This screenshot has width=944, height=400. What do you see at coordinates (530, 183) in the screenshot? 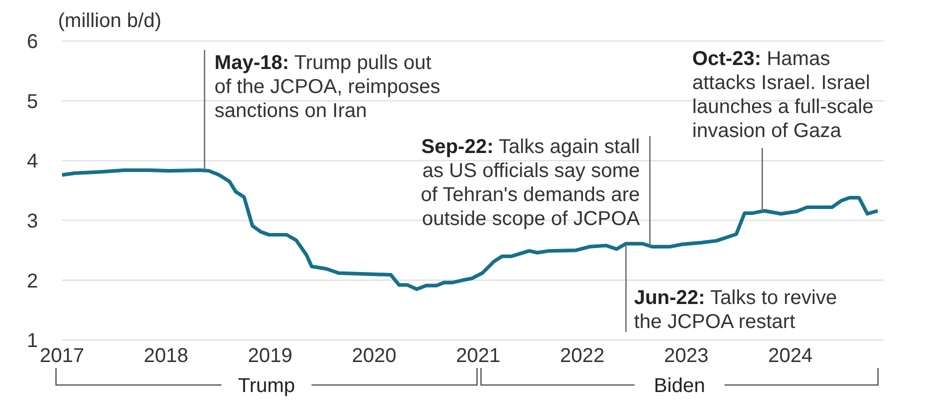
I see `annotation: Sep-22: Talks again stall as US officials say some of Tehran's demands are outside scope of JCPOA` at bounding box center [530, 183].